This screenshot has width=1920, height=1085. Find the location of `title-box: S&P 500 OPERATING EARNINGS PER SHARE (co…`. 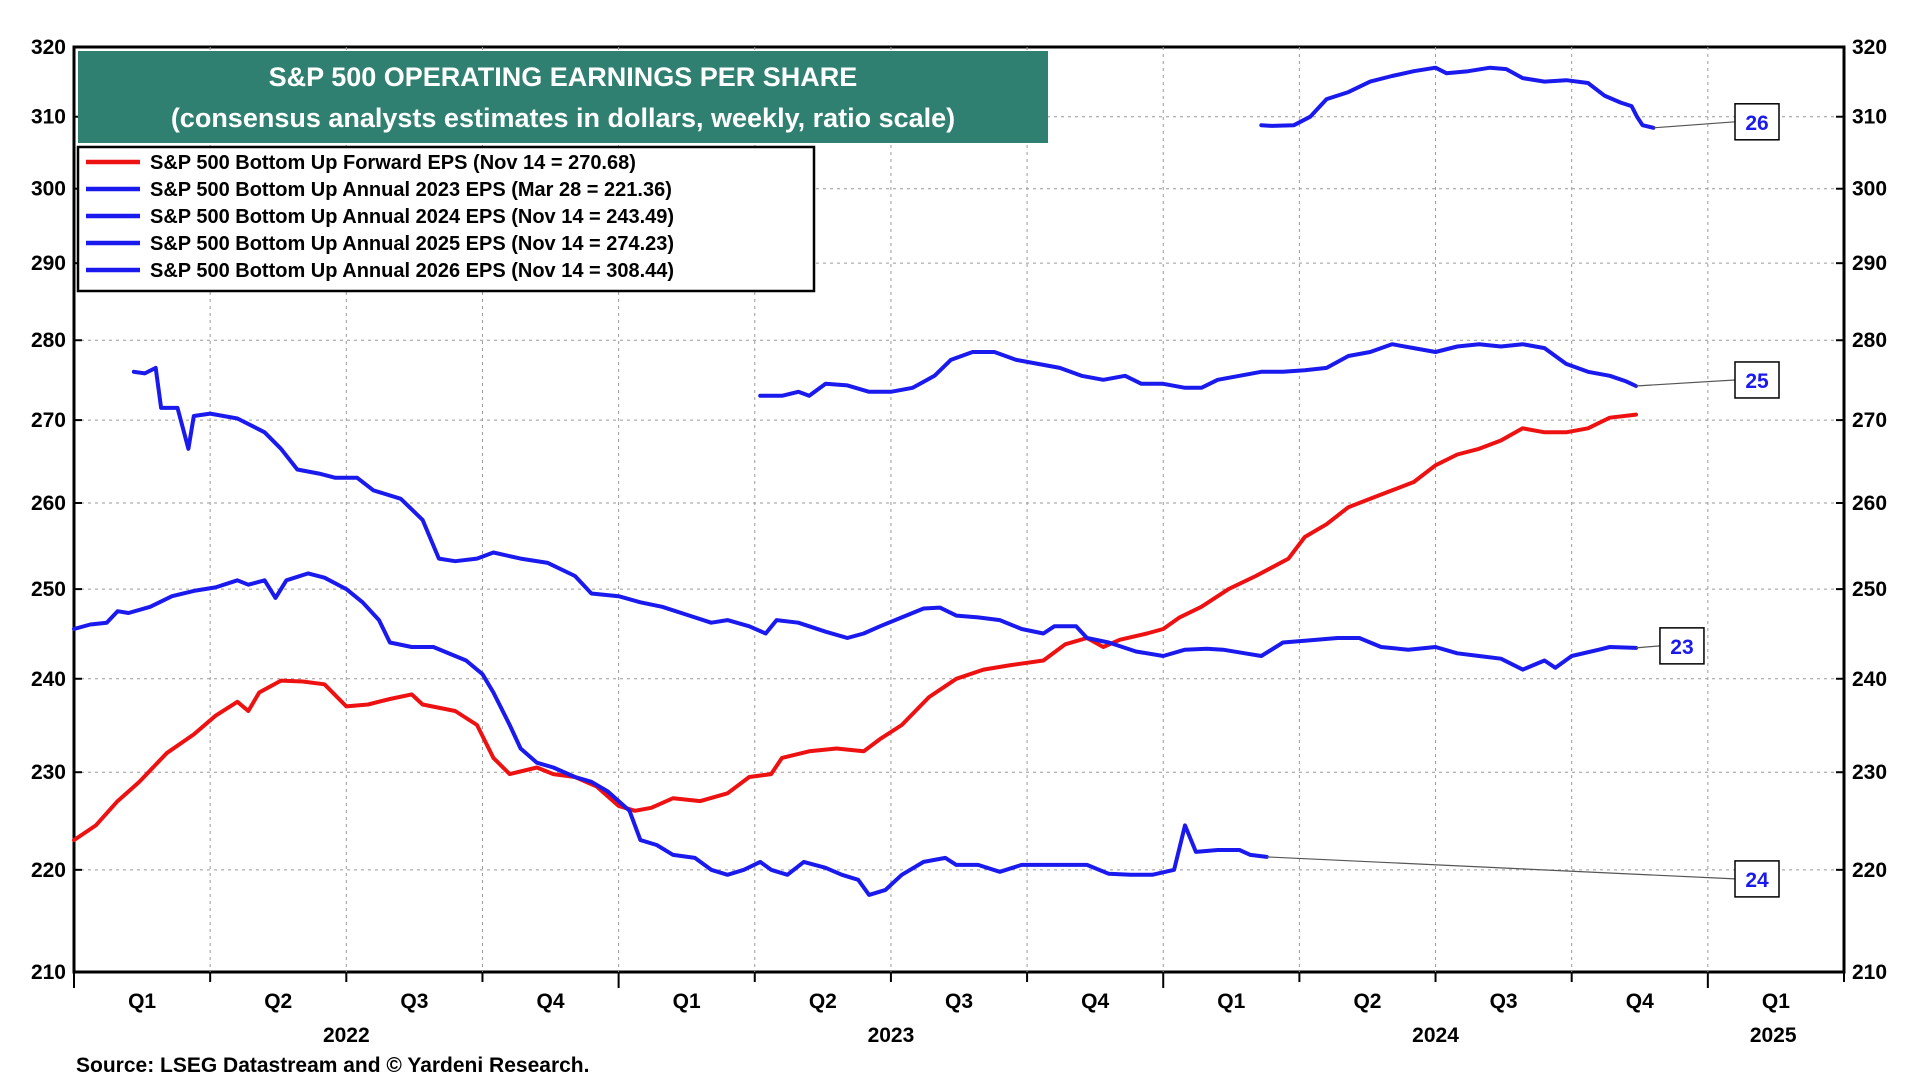

title-box: S&P 500 OPERATING EARNINGS PER SHARE (co… is located at coordinates (563, 97).